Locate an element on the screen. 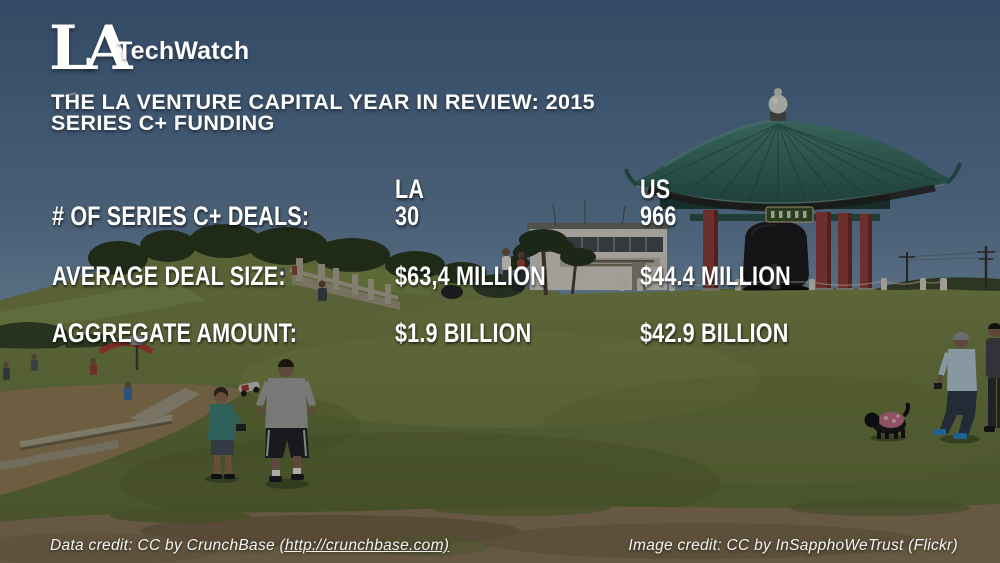 The height and width of the screenshot is (563, 1000). roof-finial is located at coordinates (778, 104).